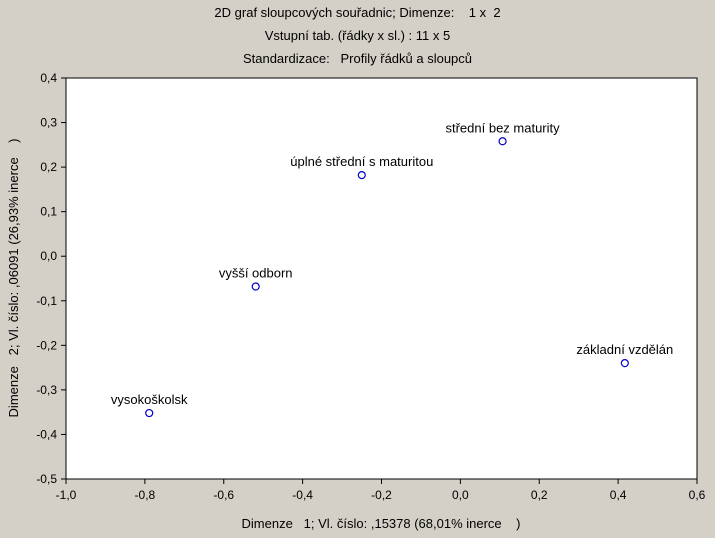  Describe the element at coordinates (48, 256) in the screenshot. I see `y-tick-label: 0,0` at that location.